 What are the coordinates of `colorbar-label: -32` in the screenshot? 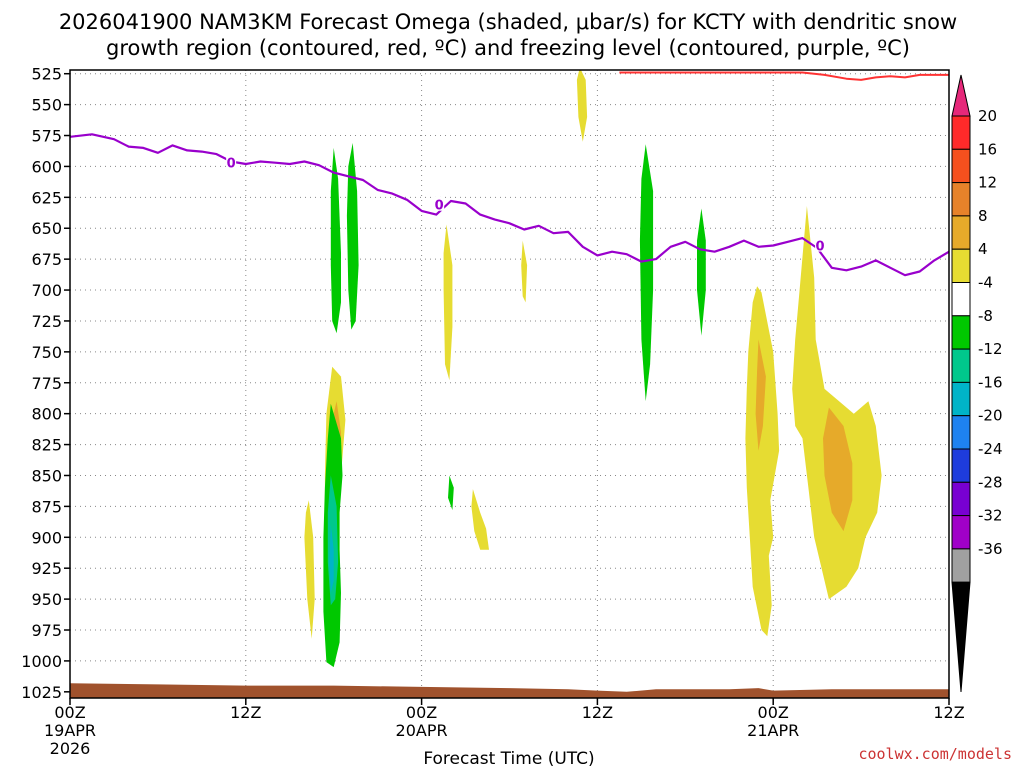 It's located at (990, 516).